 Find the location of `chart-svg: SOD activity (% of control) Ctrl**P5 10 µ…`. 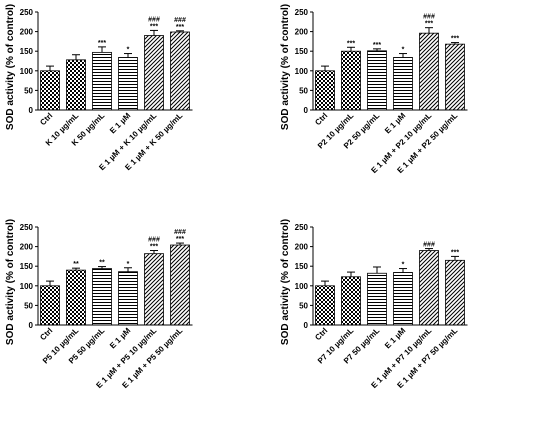

chart-svg: SOD activity (% of control) Ctrl**P5 10 µ… is located at coordinates (99, 304).